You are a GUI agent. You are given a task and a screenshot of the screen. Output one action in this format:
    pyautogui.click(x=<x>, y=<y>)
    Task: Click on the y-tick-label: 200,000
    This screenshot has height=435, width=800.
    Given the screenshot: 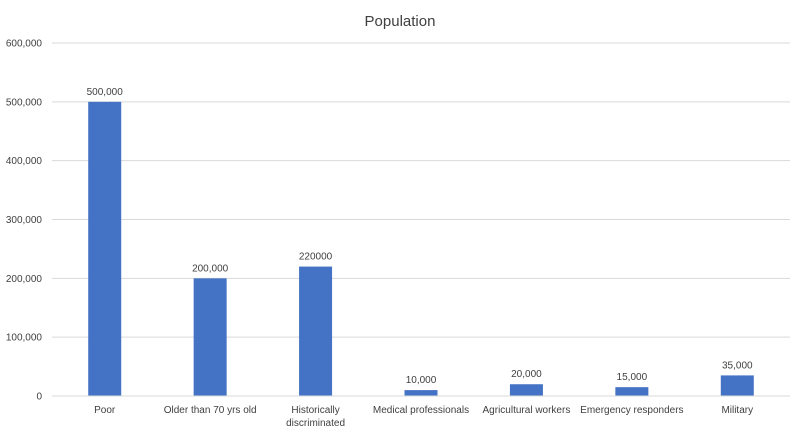 What is the action you would take?
    pyautogui.click(x=24, y=279)
    